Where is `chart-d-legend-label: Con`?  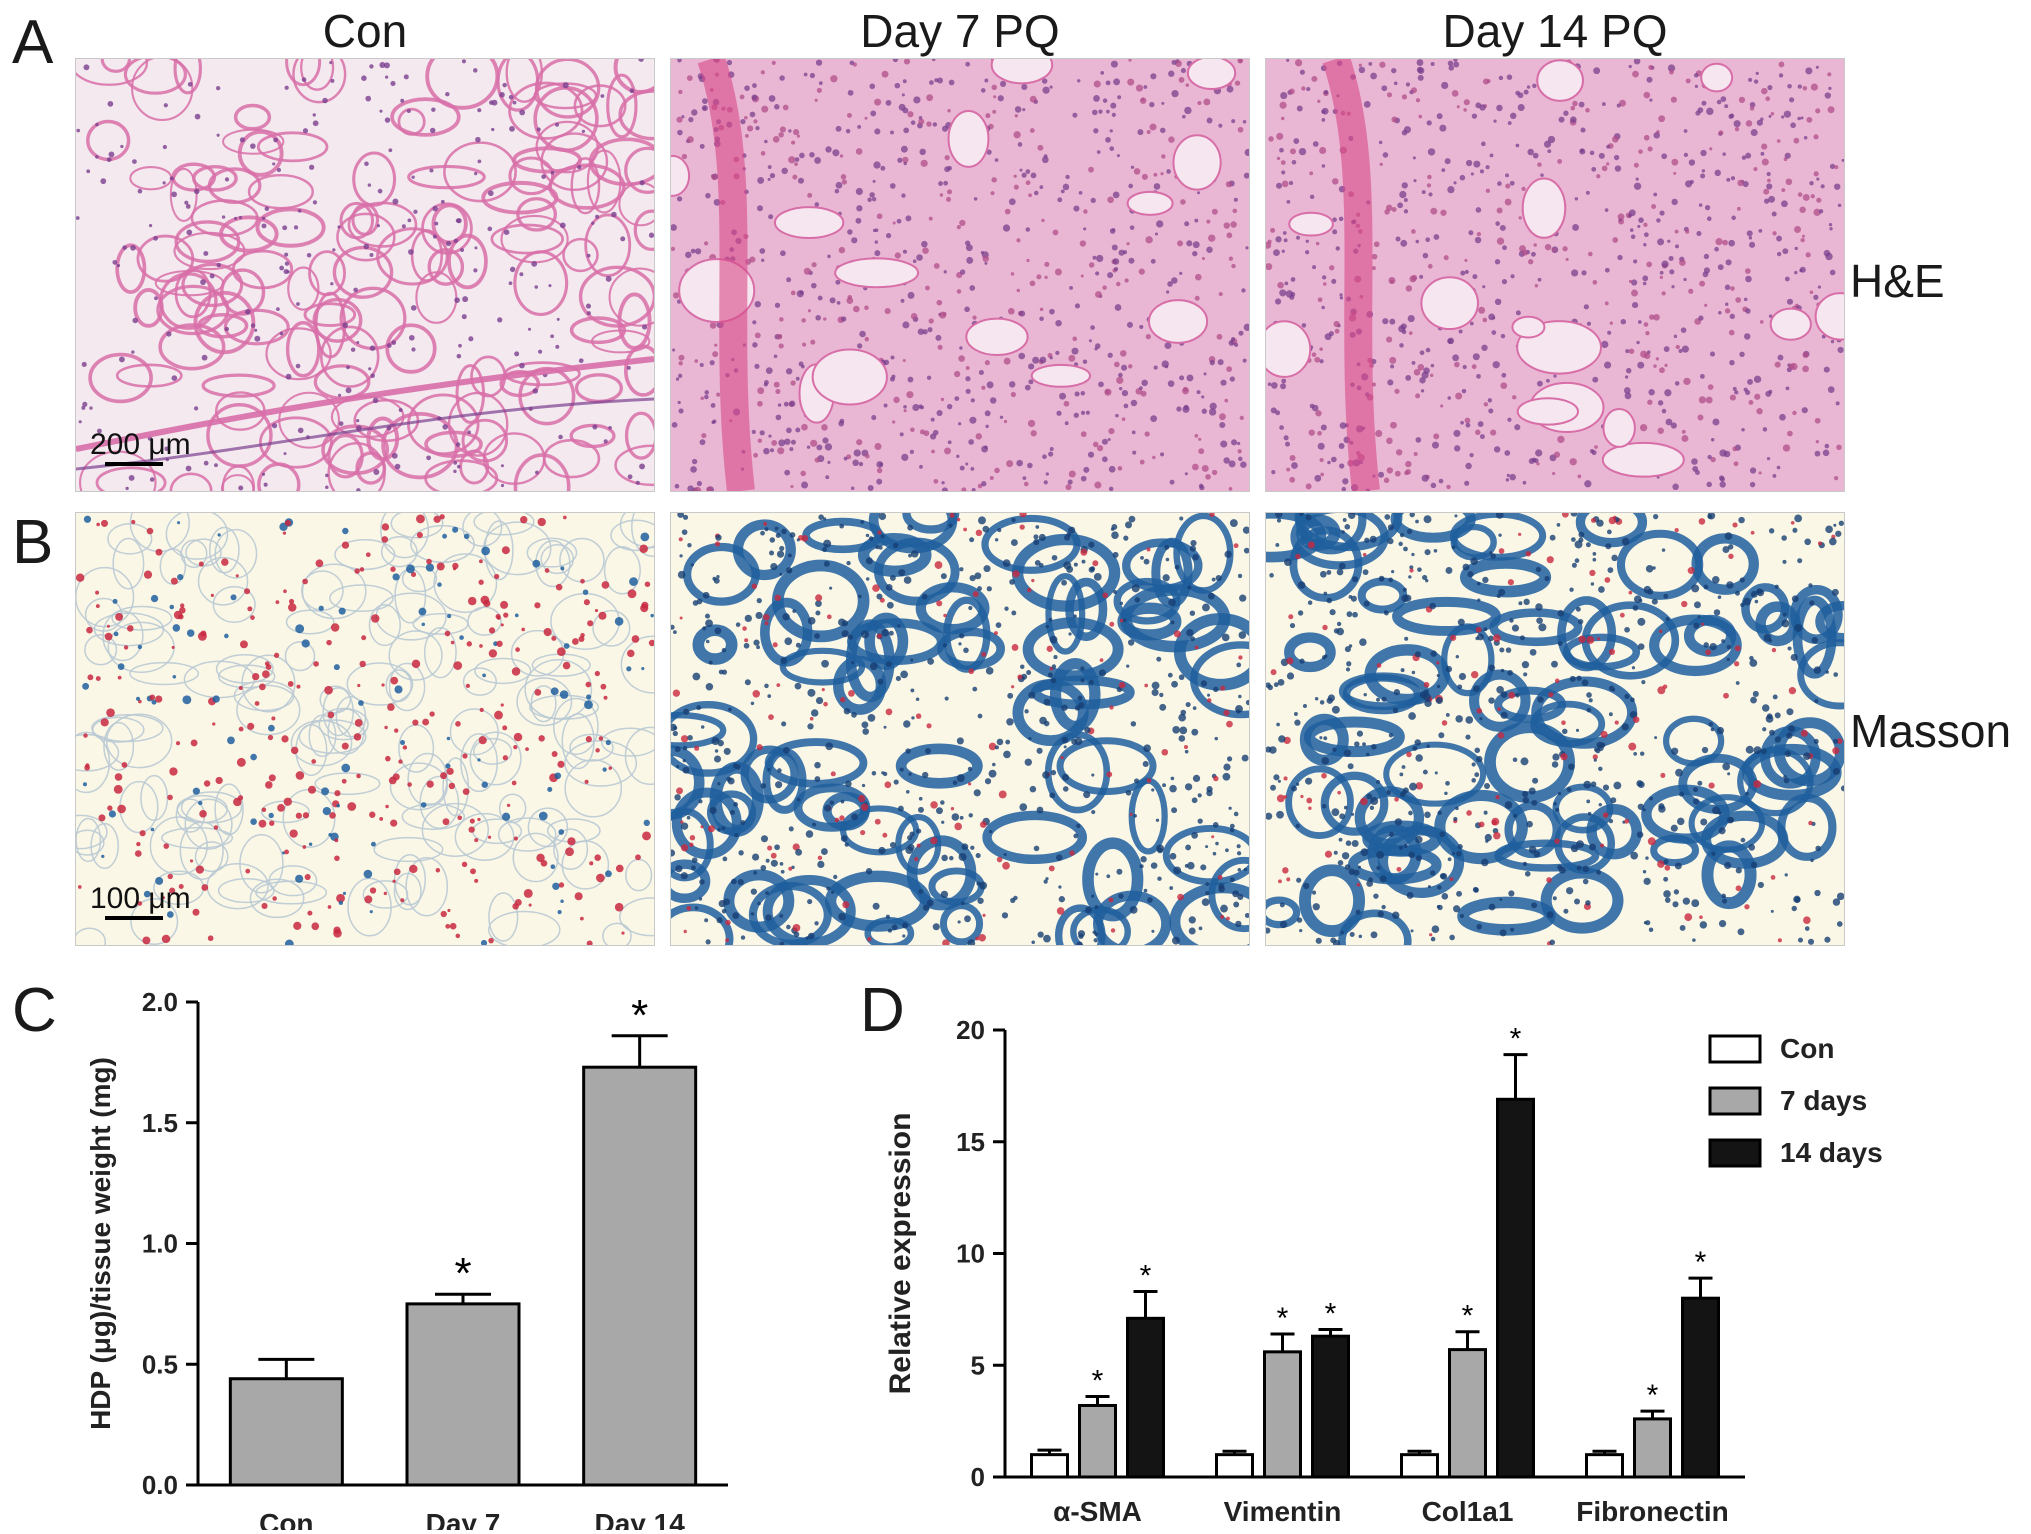 chart-d-legend-label: Con is located at coordinates (1807, 1048).